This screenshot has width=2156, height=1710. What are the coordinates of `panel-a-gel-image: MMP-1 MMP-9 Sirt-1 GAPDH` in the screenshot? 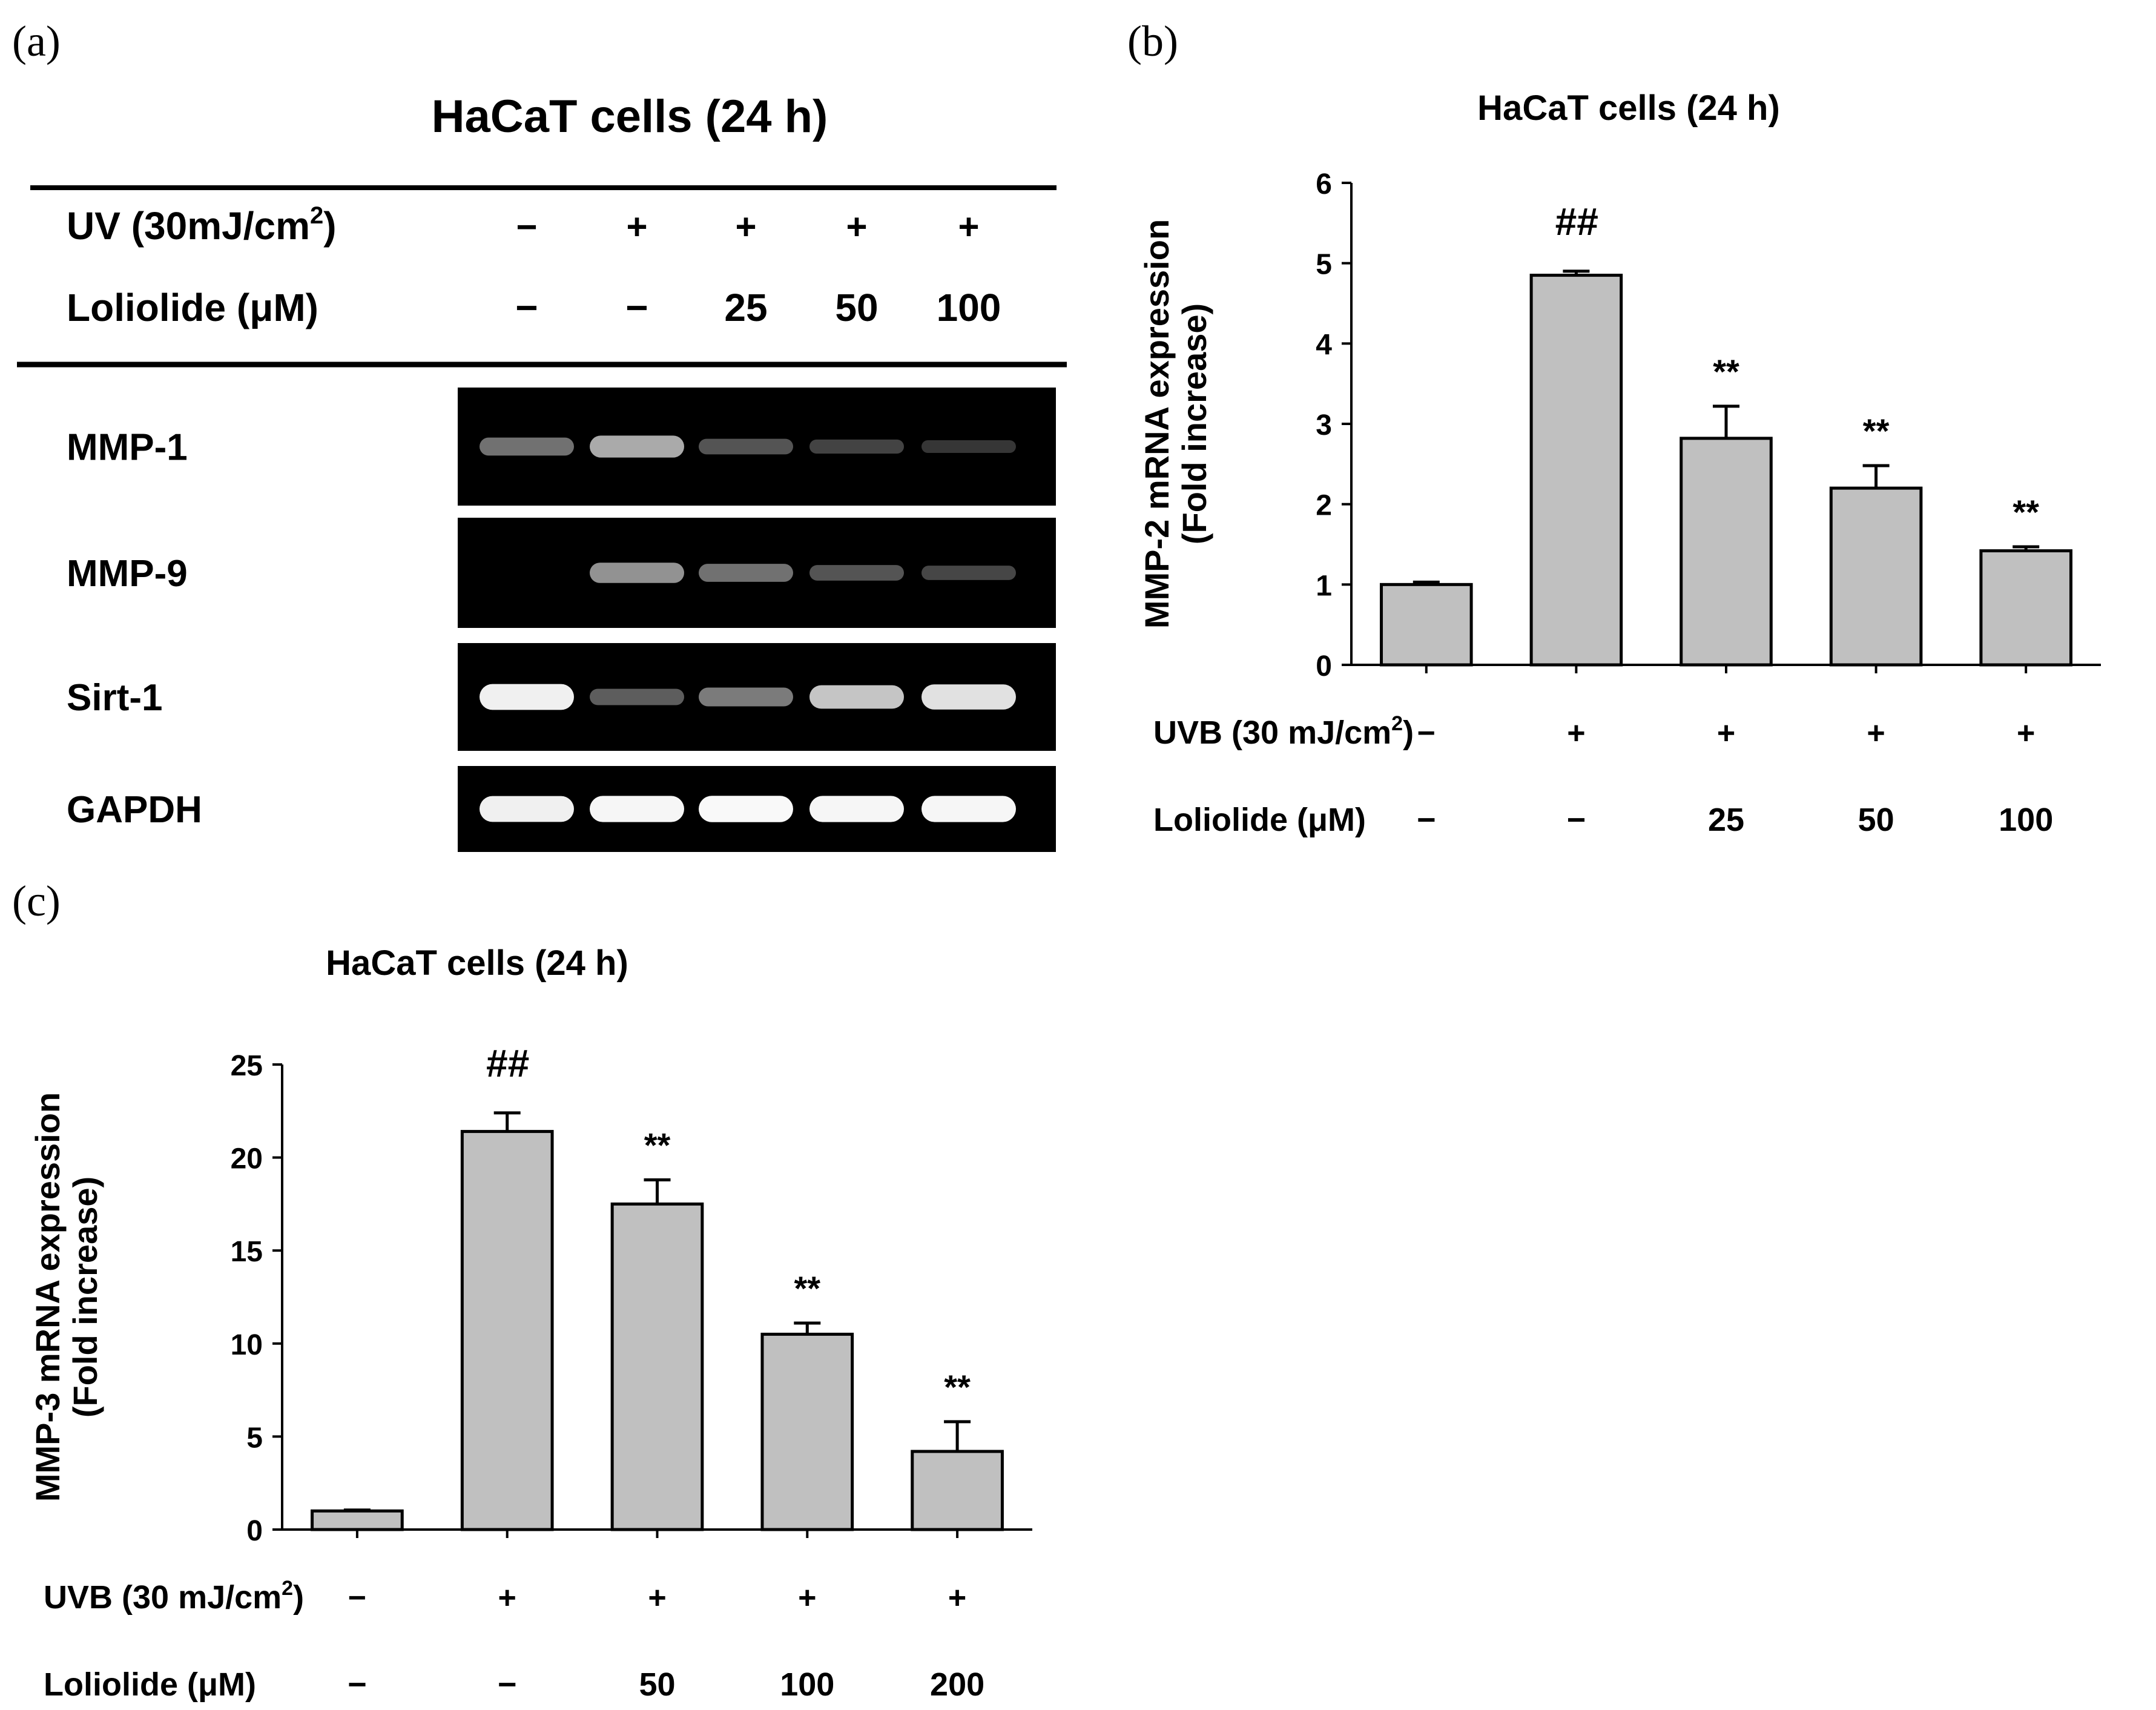 It's located at (561, 620).